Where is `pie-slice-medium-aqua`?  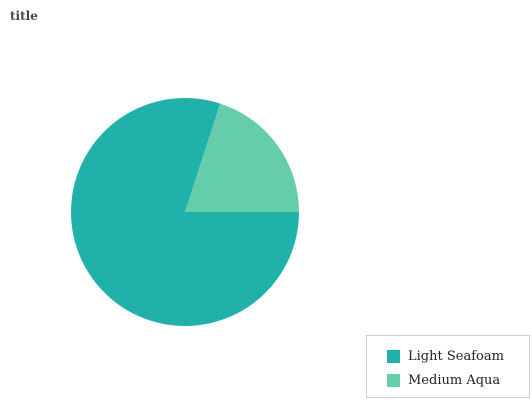
pie-slice-medium-aqua is located at coordinates (242, 157).